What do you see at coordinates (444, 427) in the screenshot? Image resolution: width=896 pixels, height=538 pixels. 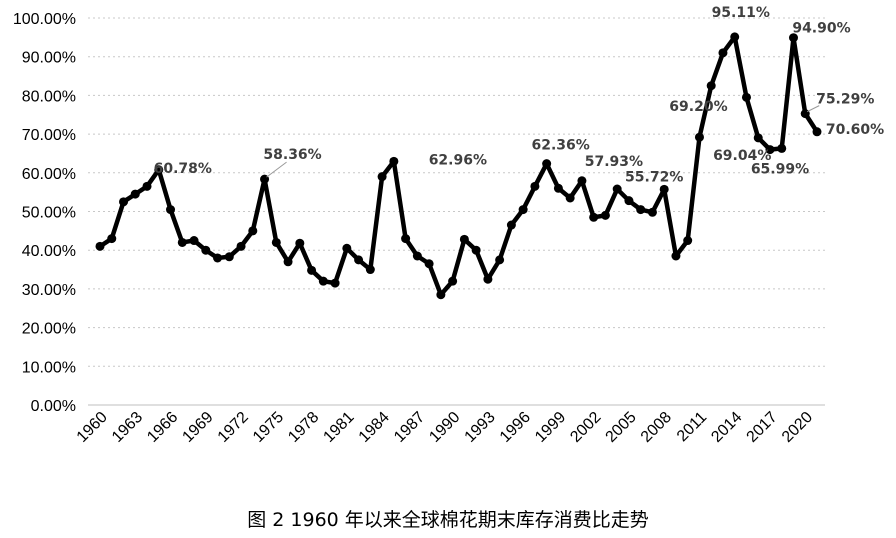 I see `x-tick-label: 1990` at bounding box center [444, 427].